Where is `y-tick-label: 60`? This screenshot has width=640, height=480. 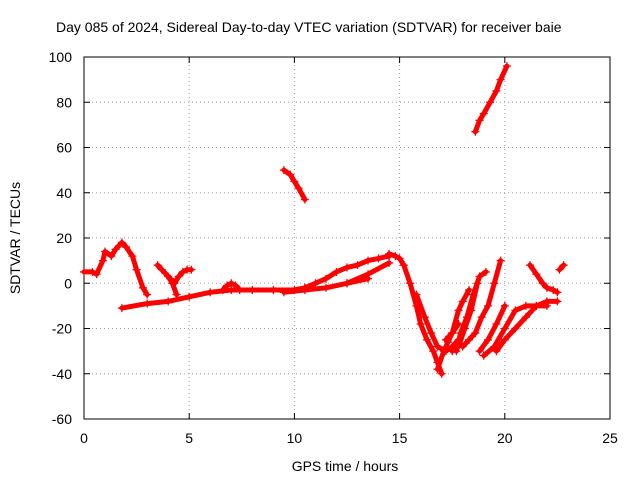 y-tick-label: 60 is located at coordinates (64, 148).